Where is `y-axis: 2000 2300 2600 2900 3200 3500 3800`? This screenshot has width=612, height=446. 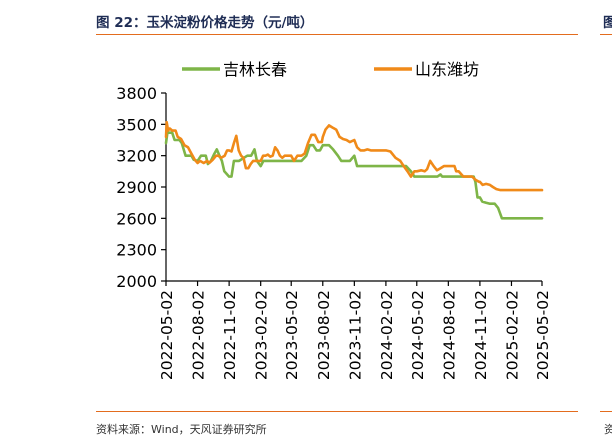 y-axis: 2000 2300 2600 2900 3200 3500 3800 is located at coordinates (141, 187).